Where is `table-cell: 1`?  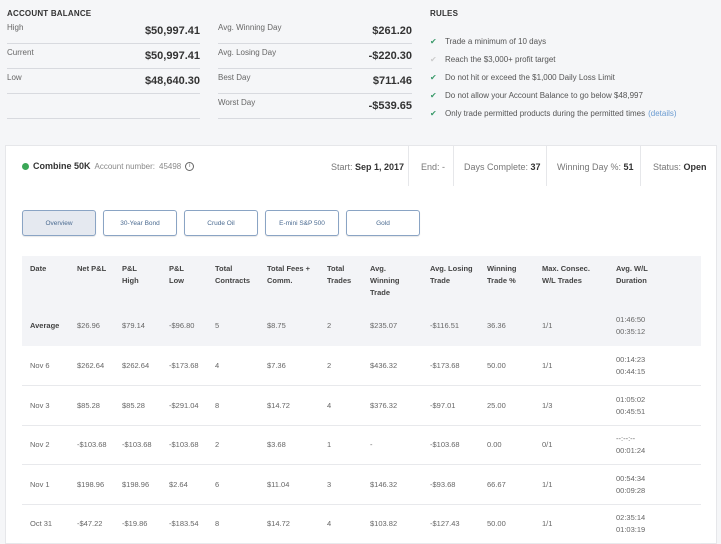 table-cell: 1 is located at coordinates (329, 444).